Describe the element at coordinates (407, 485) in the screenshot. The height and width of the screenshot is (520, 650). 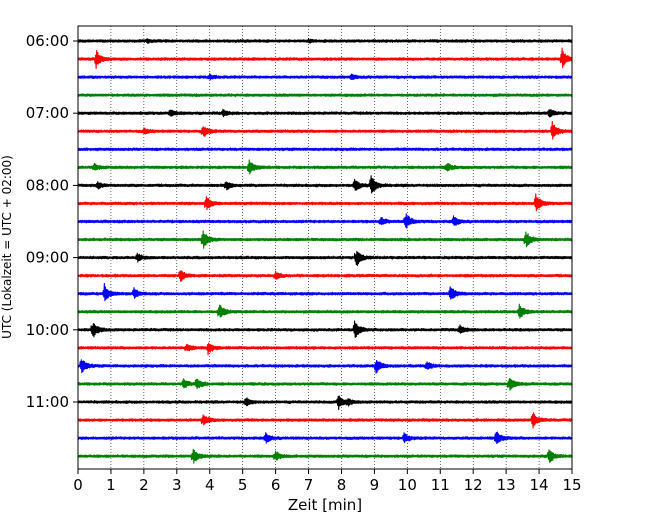
I see `x-tick-label: 10` at that location.